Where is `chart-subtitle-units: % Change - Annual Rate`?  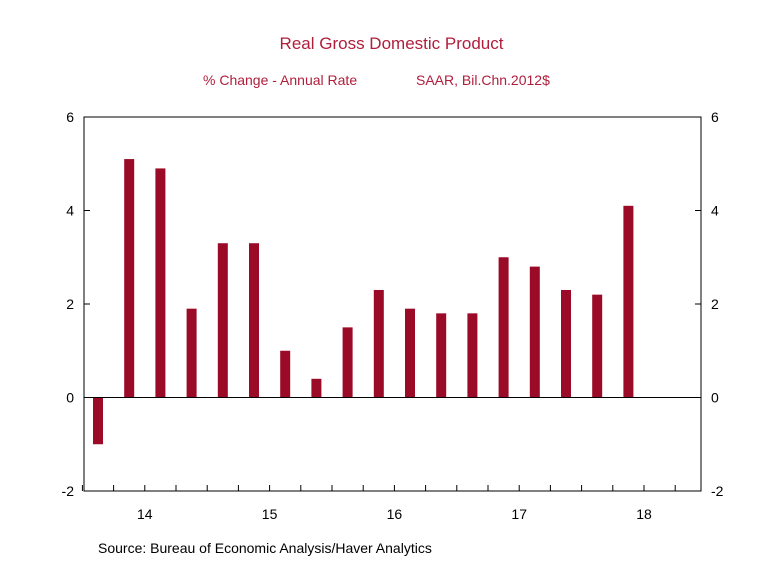 chart-subtitle-units: % Change - Annual Rate is located at coordinates (280, 80).